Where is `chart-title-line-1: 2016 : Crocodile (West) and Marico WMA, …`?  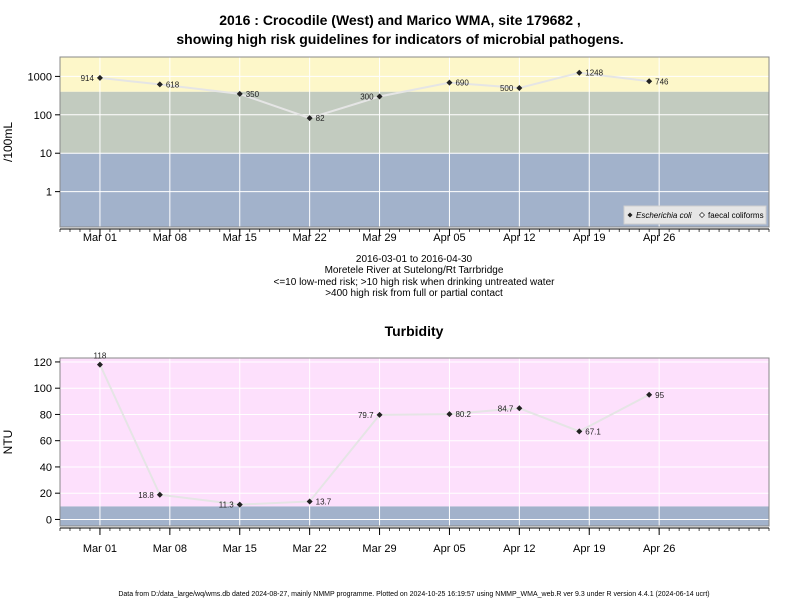 chart-title-line-1: 2016 : Crocodile (West) and Marico WMA, … is located at coordinates (400, 20).